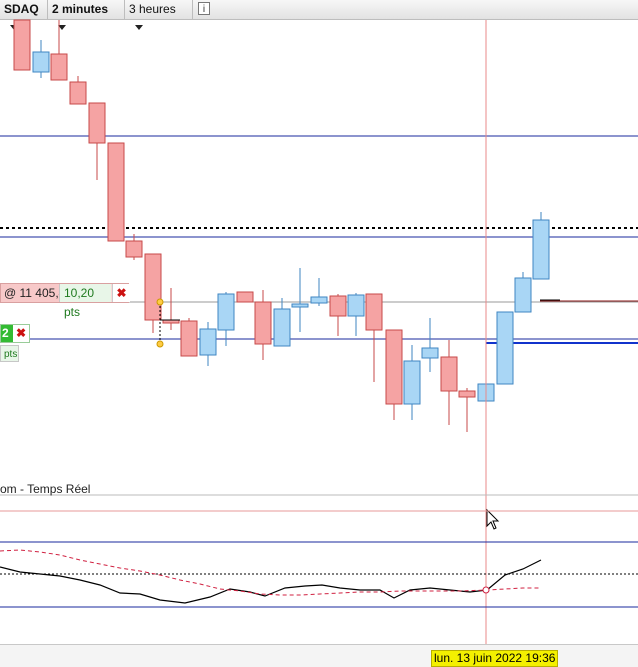  What do you see at coordinates (271, 581) in the screenshot?
I see `indicator-solid-line` at bounding box center [271, 581].